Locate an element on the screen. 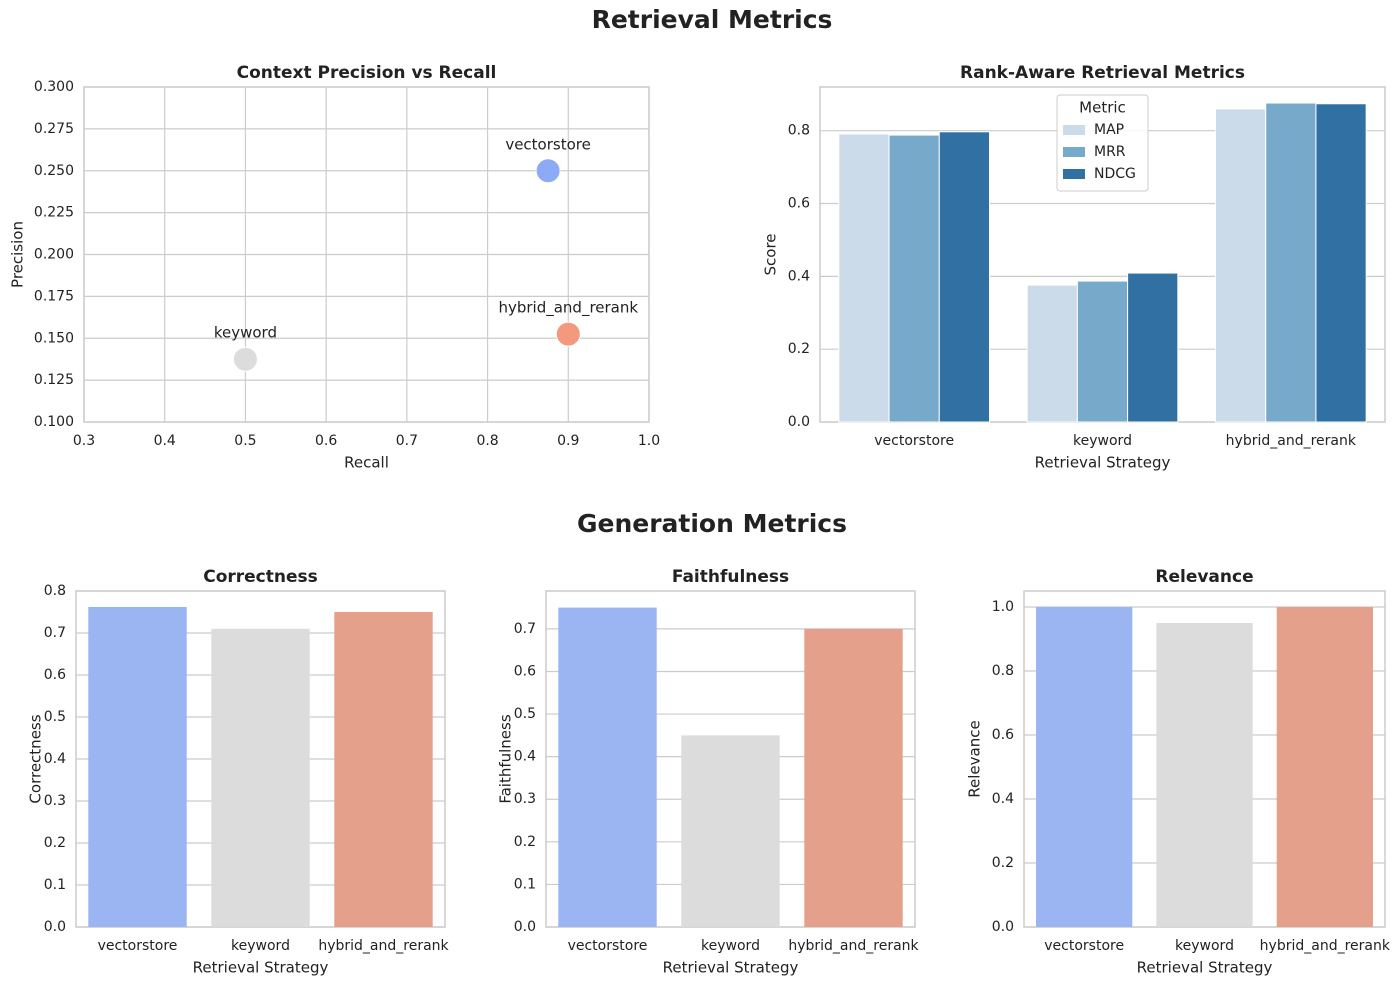  chart-title: Correctness is located at coordinates (260, 577).